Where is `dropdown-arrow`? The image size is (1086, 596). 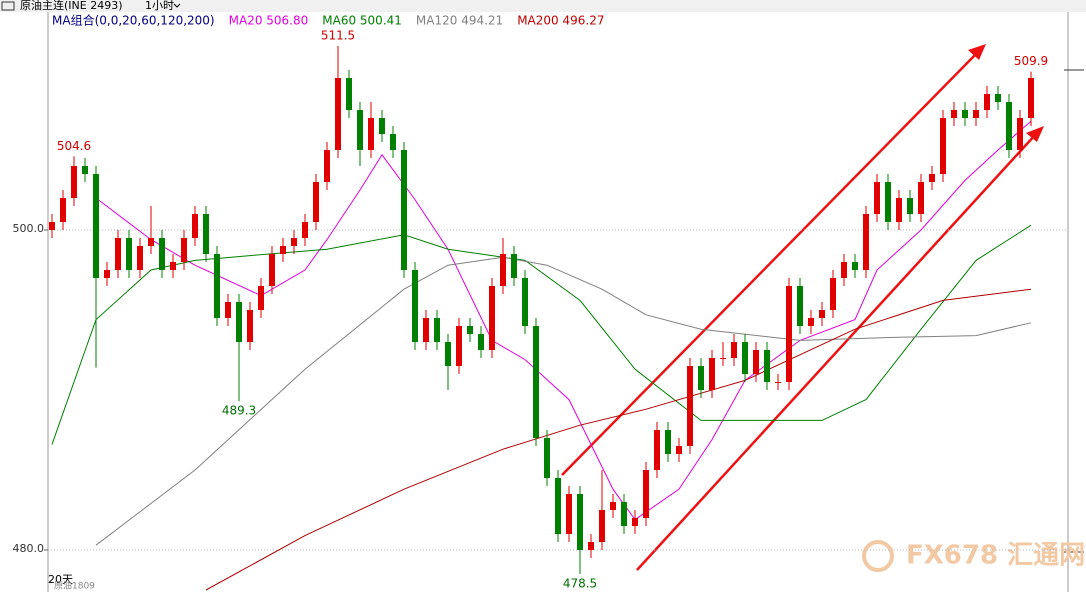
dropdown-arrow is located at coordinates (177, 5).